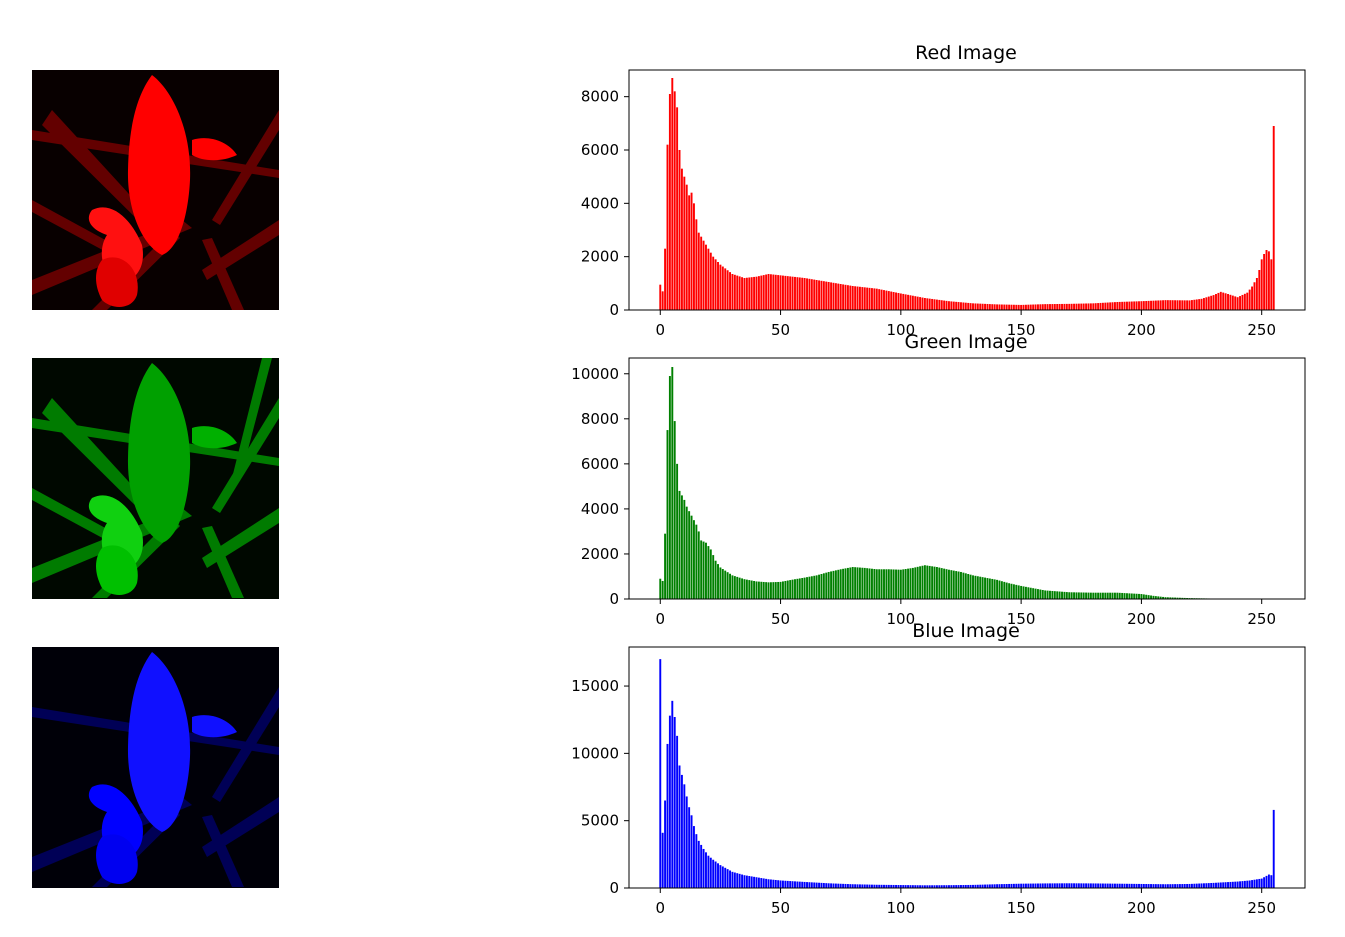  I want to click on chart-title: Red Image, so click(966, 53).